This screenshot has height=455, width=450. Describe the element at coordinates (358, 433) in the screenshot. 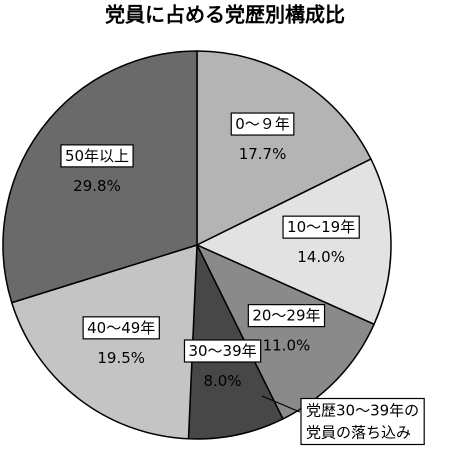

I see `annotation-text: 党員の落ち込み` at that location.